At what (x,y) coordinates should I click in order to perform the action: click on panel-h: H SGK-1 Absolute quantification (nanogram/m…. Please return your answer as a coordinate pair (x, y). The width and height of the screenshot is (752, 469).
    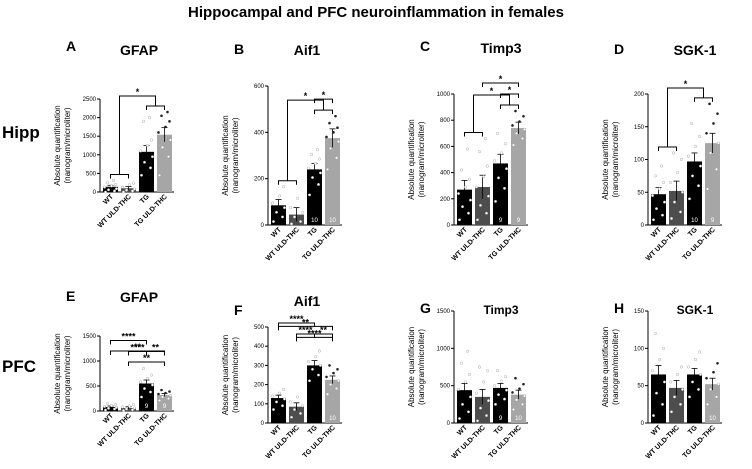
    Looking at the image, I should click on (661, 380).